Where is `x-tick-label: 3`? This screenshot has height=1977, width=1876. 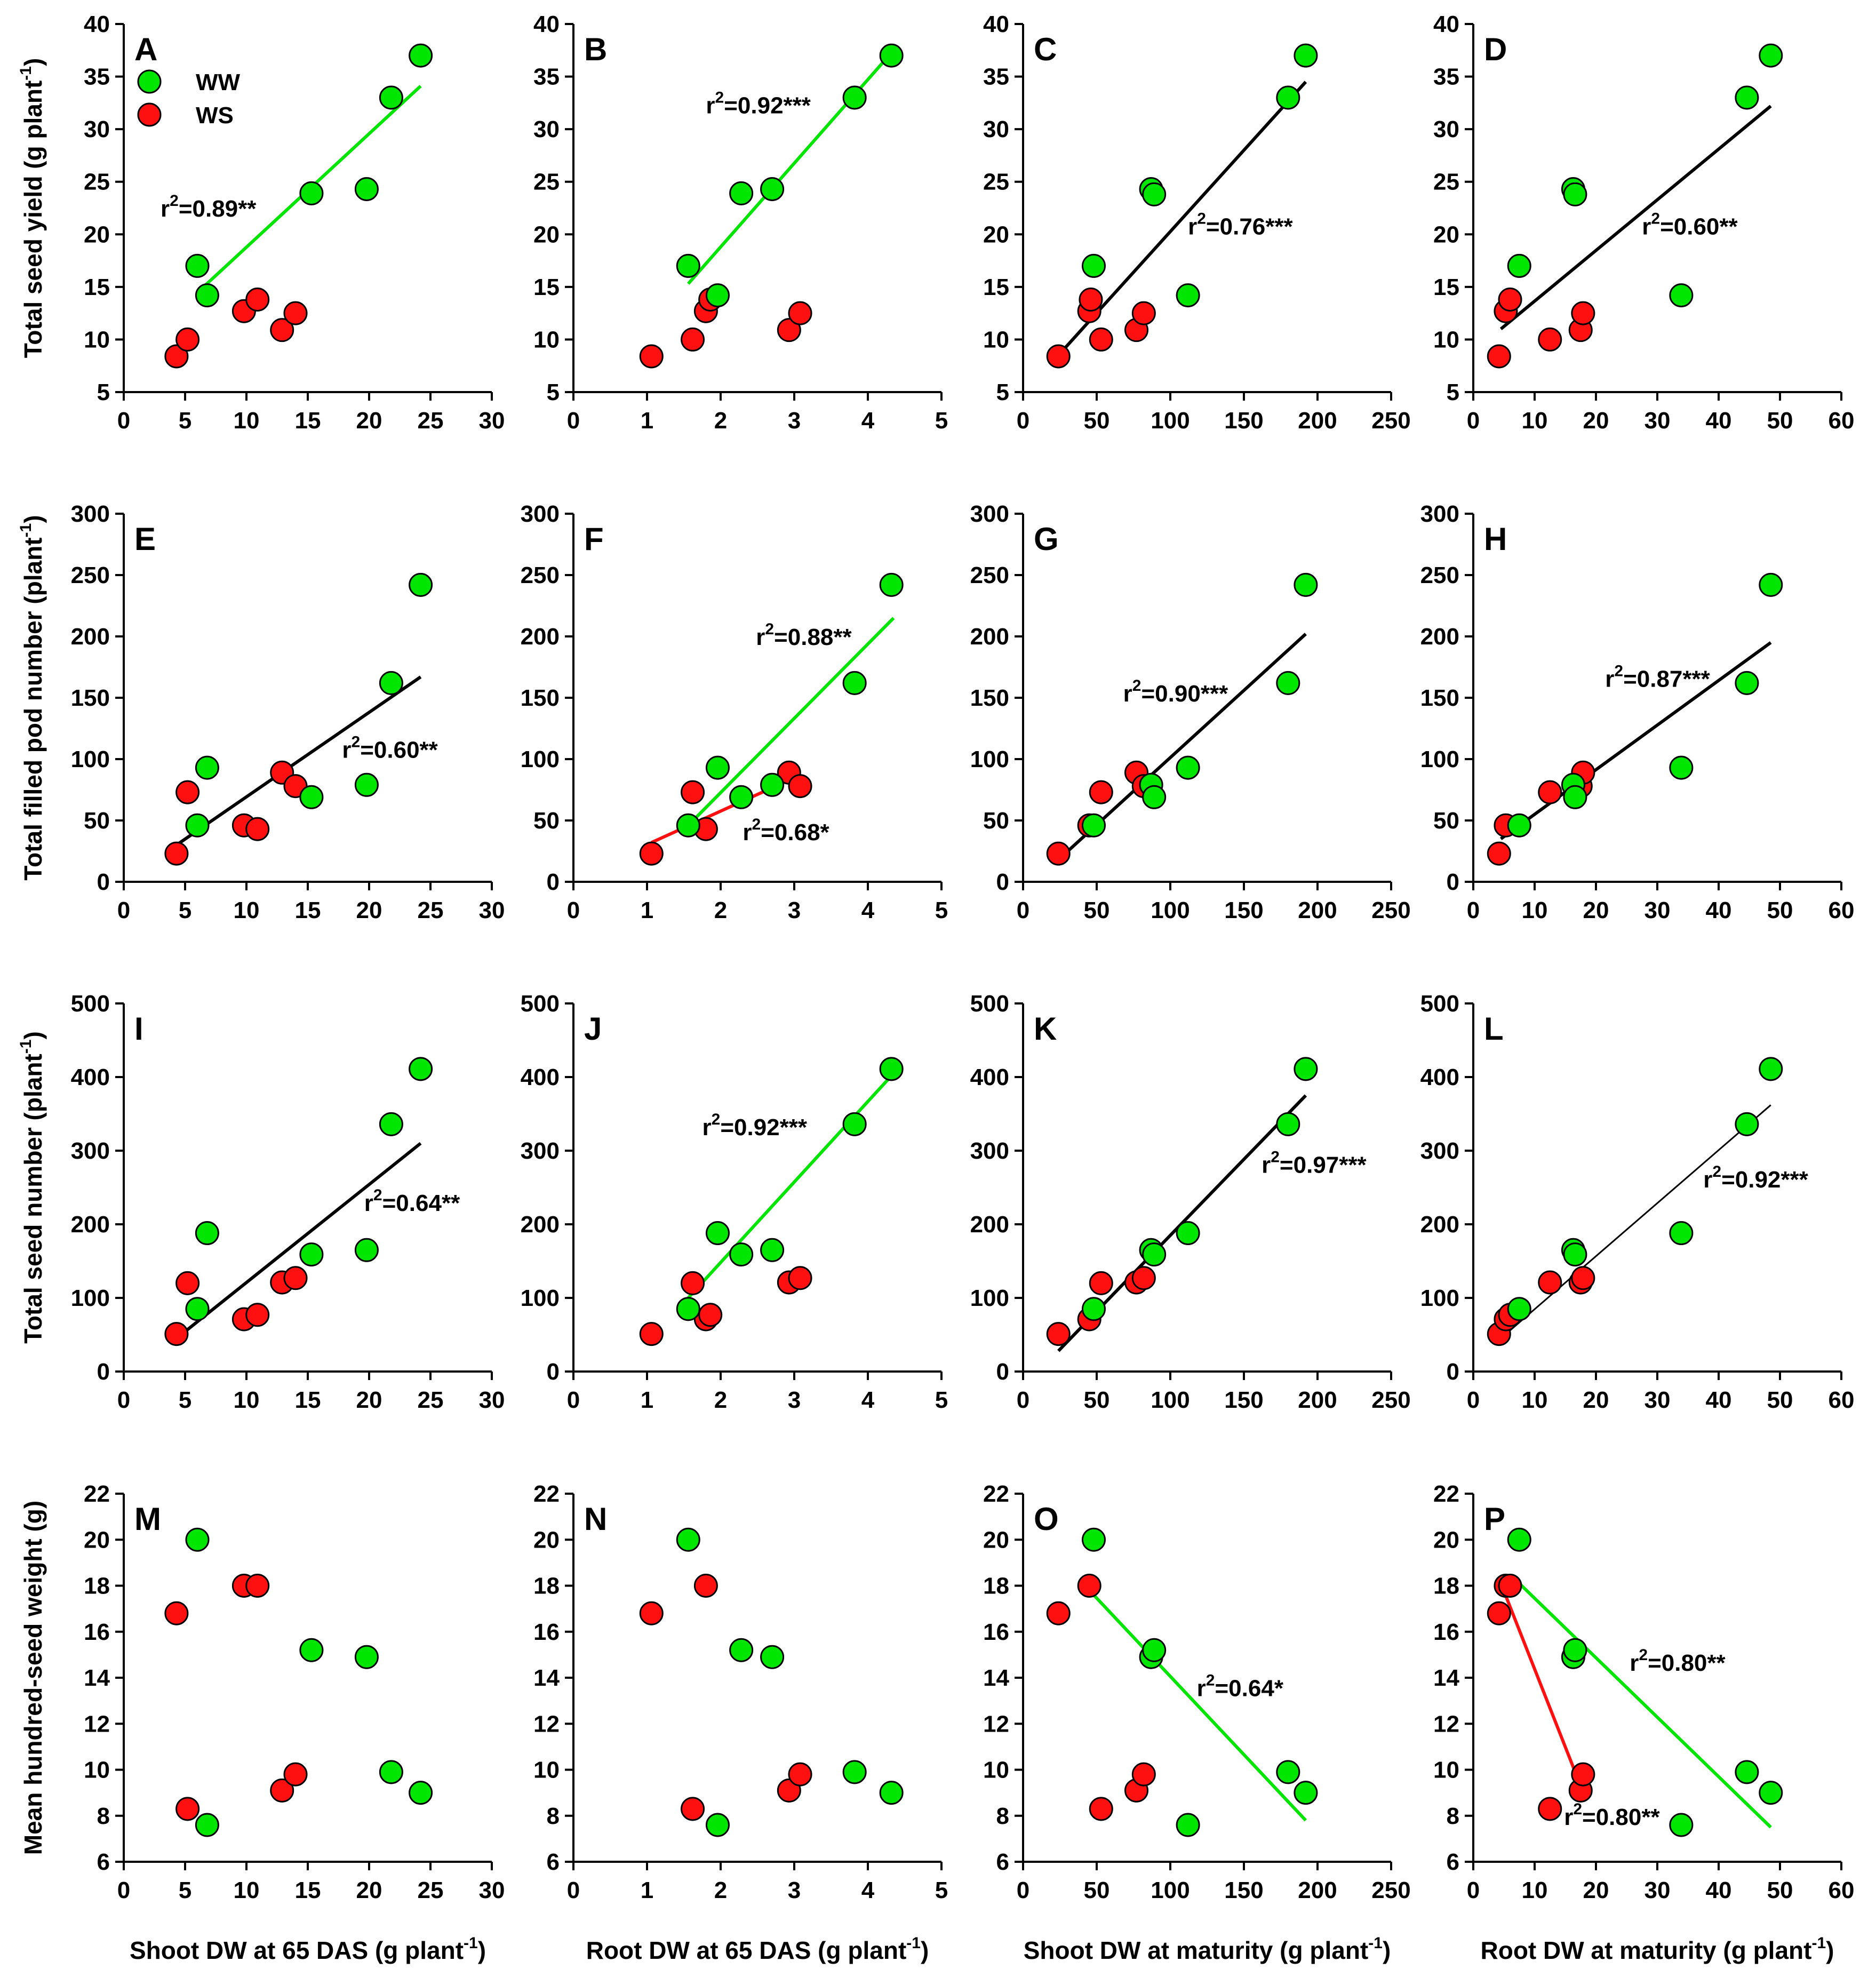
x-tick-label: 3 is located at coordinates (794, 421).